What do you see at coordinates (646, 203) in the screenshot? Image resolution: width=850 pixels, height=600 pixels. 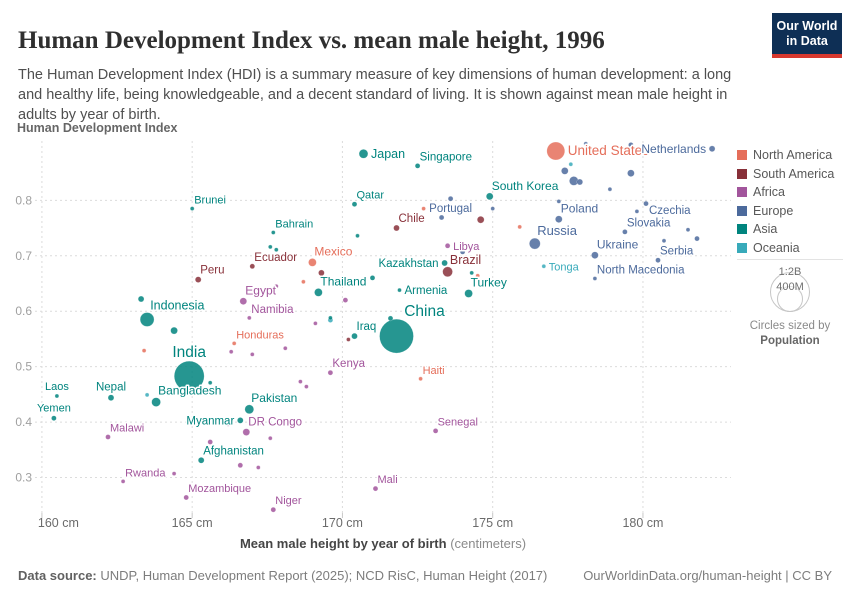 I see `data-point-czechia` at bounding box center [646, 203].